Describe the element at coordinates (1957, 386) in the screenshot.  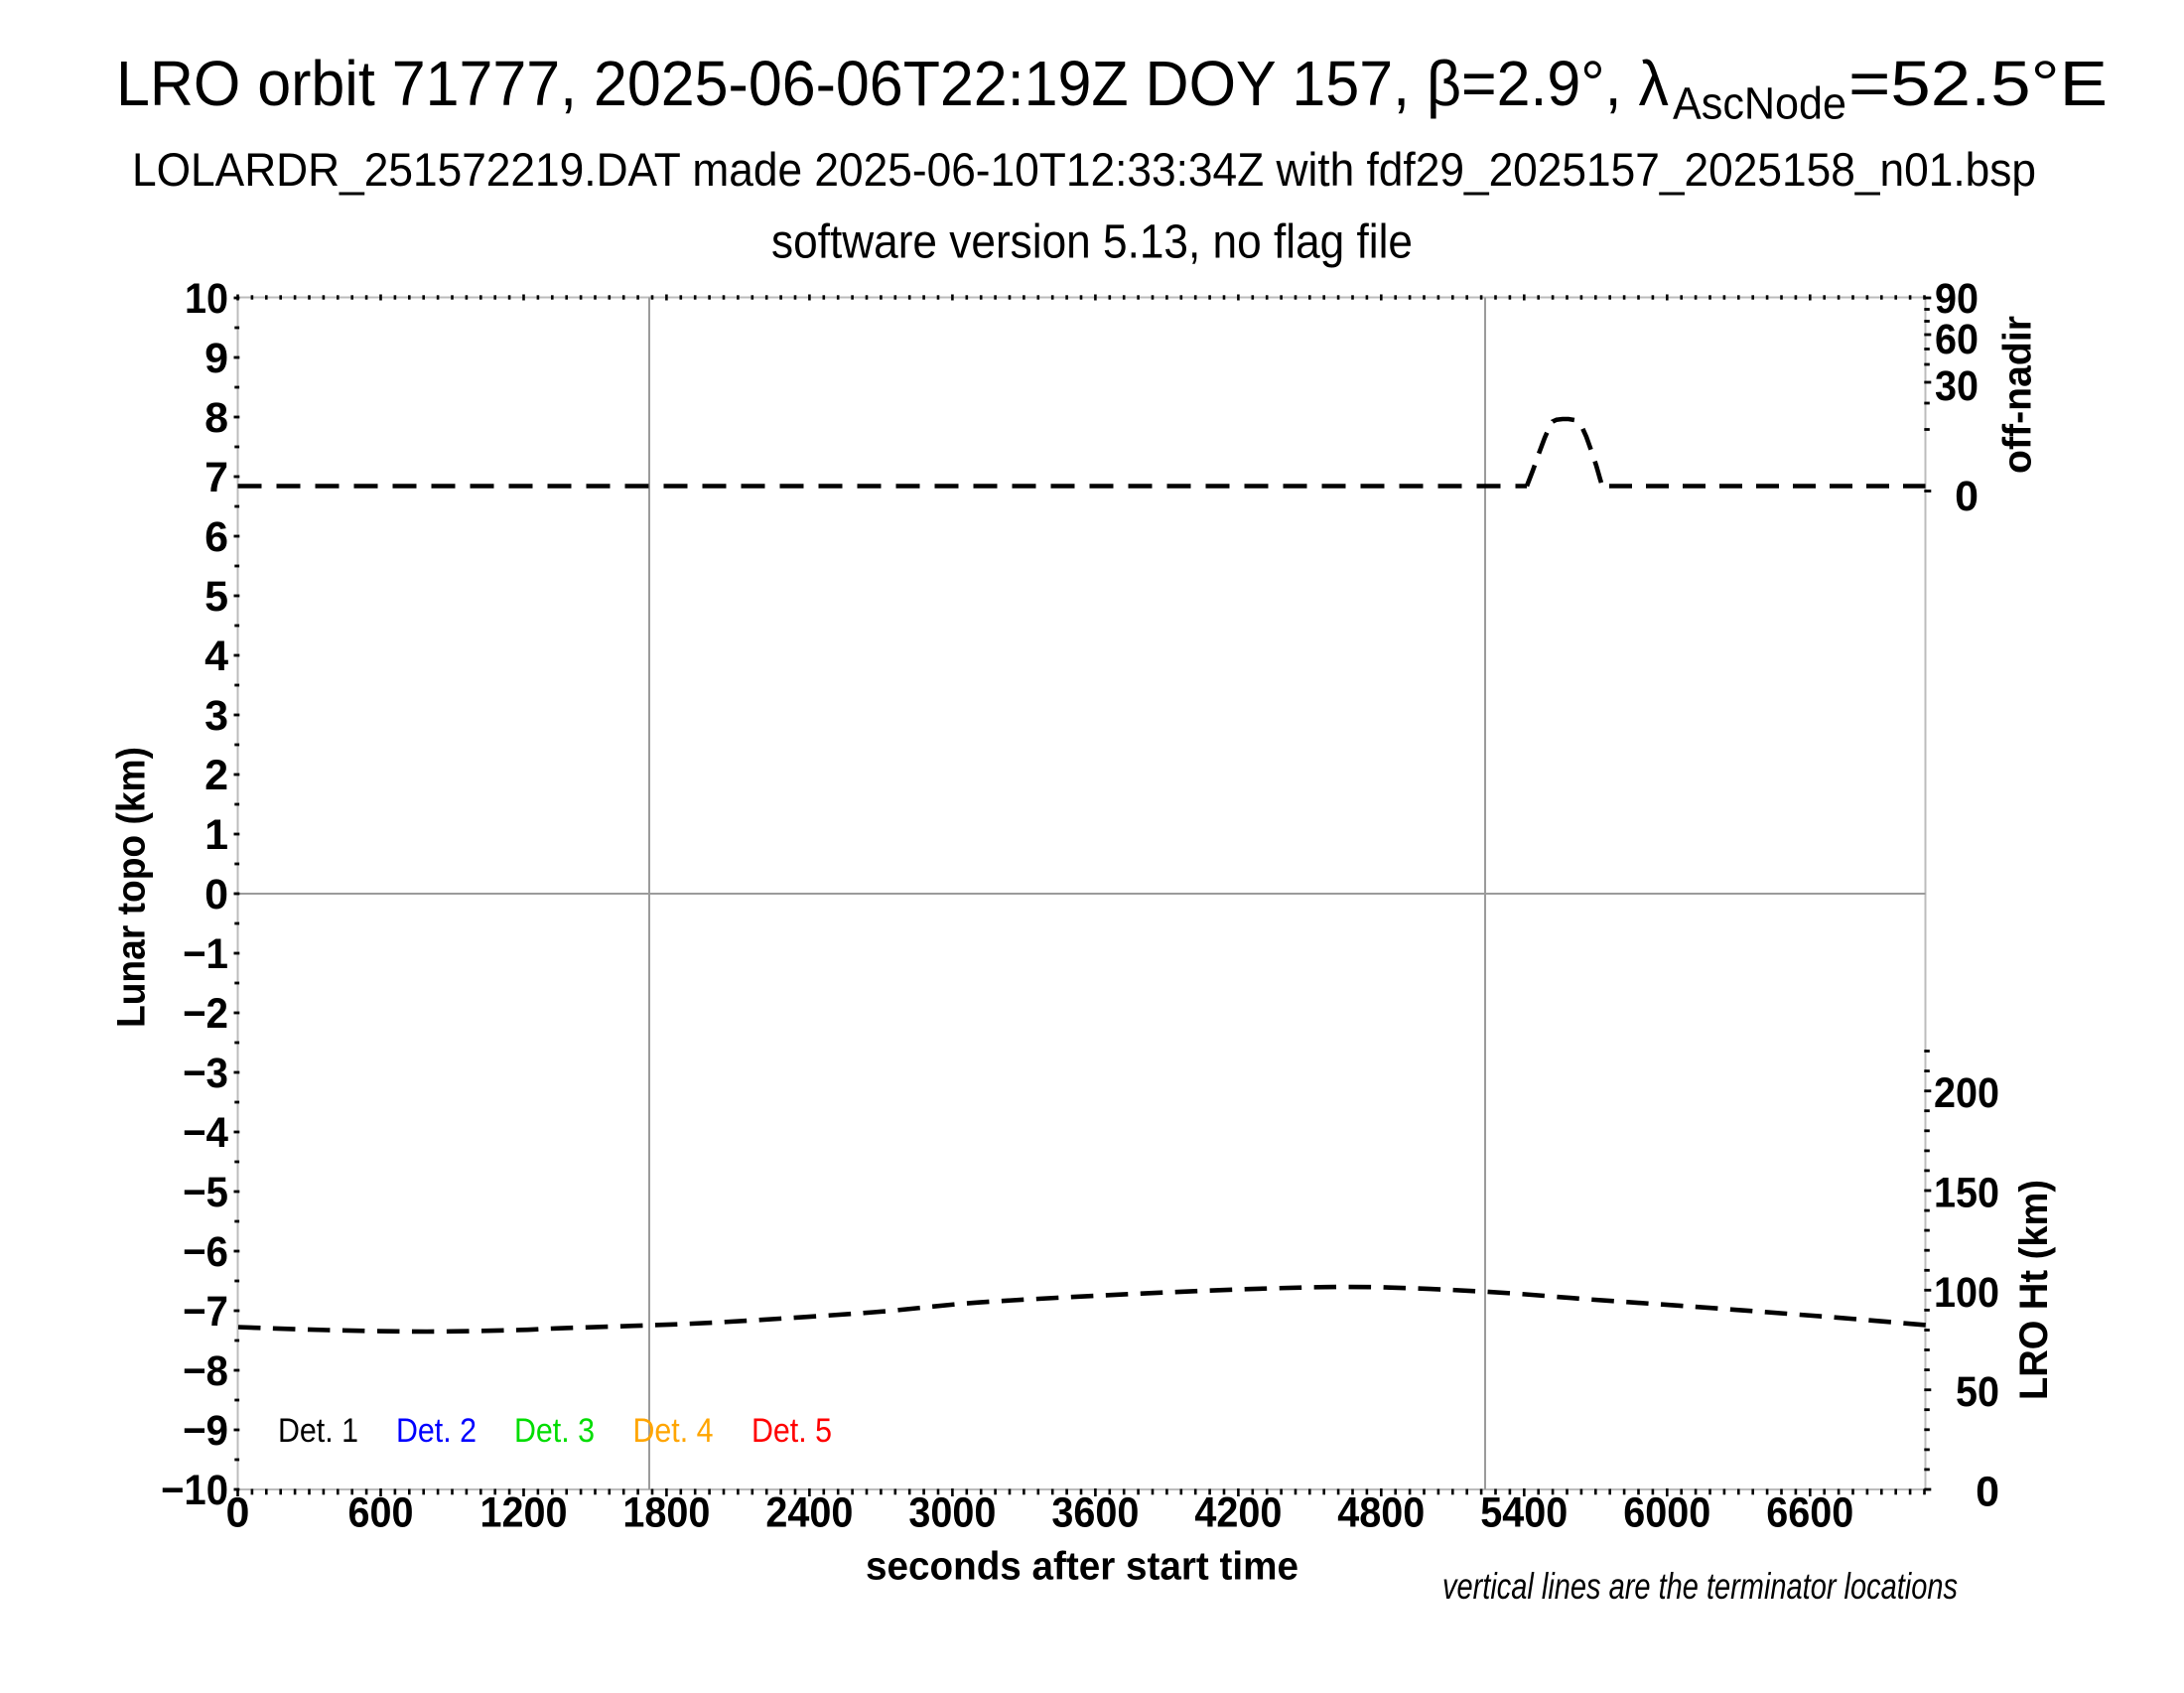
I see `svg-text: 30` at that location.